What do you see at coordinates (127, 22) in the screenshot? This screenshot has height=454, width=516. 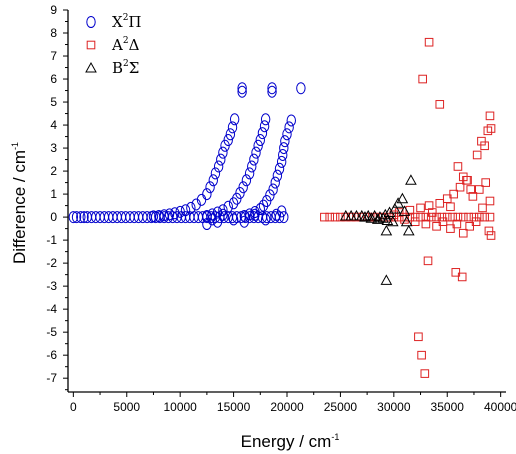 I see `legend-label-0: X2Π` at bounding box center [127, 22].